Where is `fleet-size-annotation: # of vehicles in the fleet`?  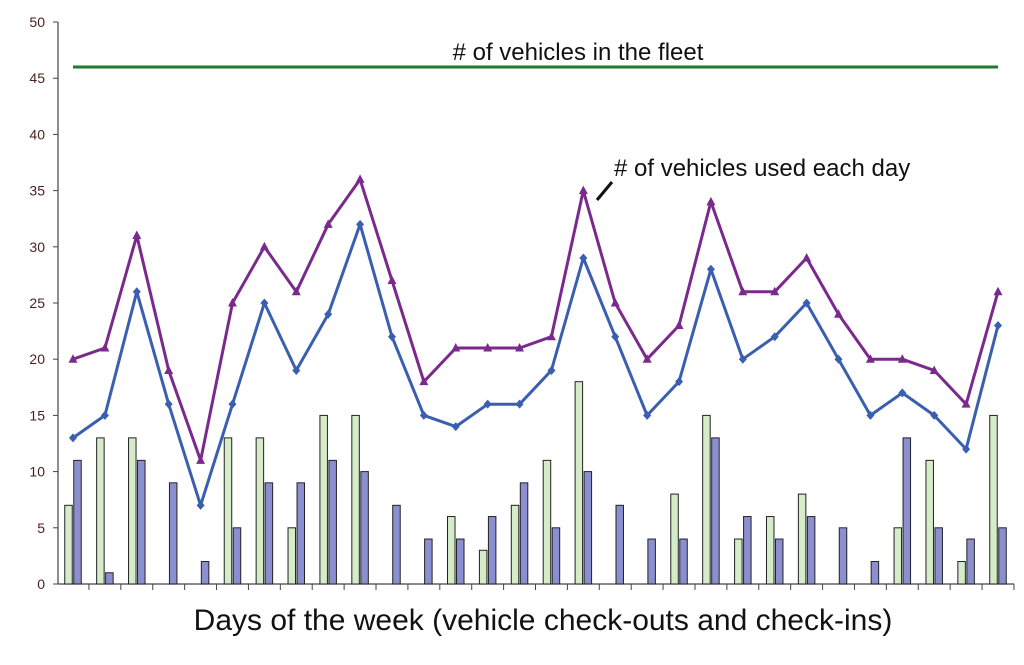 fleet-size-annotation: # of vehicles in the fleet is located at coordinates (578, 52).